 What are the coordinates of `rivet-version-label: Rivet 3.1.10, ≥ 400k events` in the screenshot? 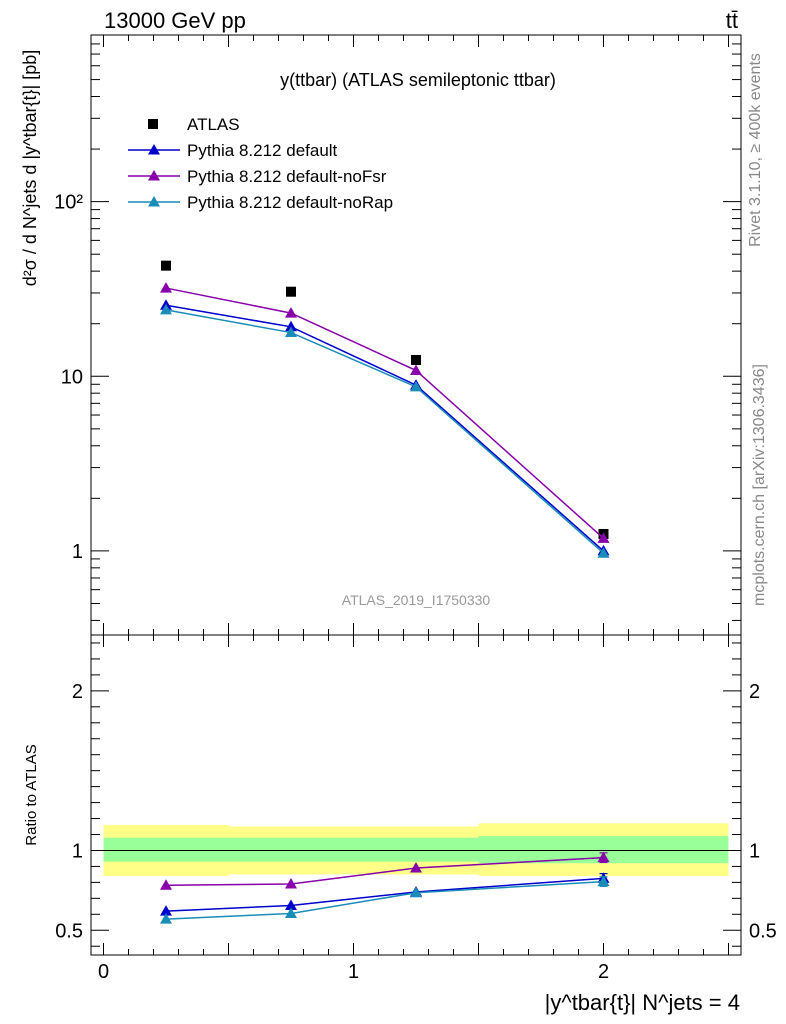 It's located at (755, 150).